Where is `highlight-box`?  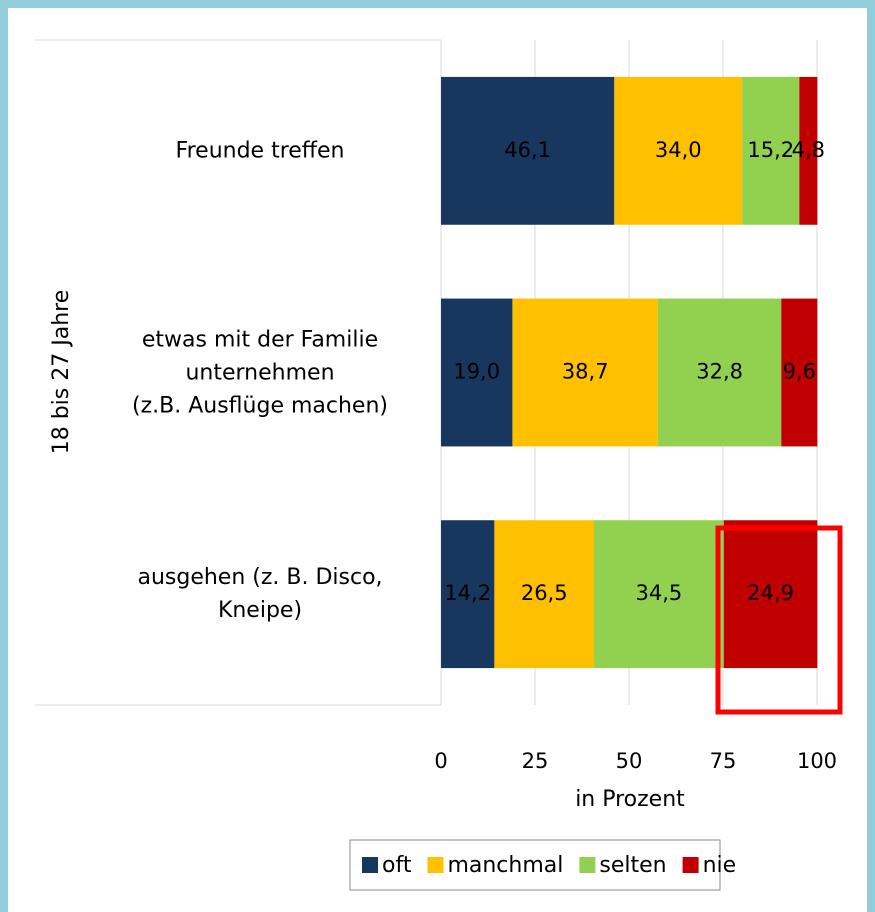
highlight-box is located at coordinates (779, 620).